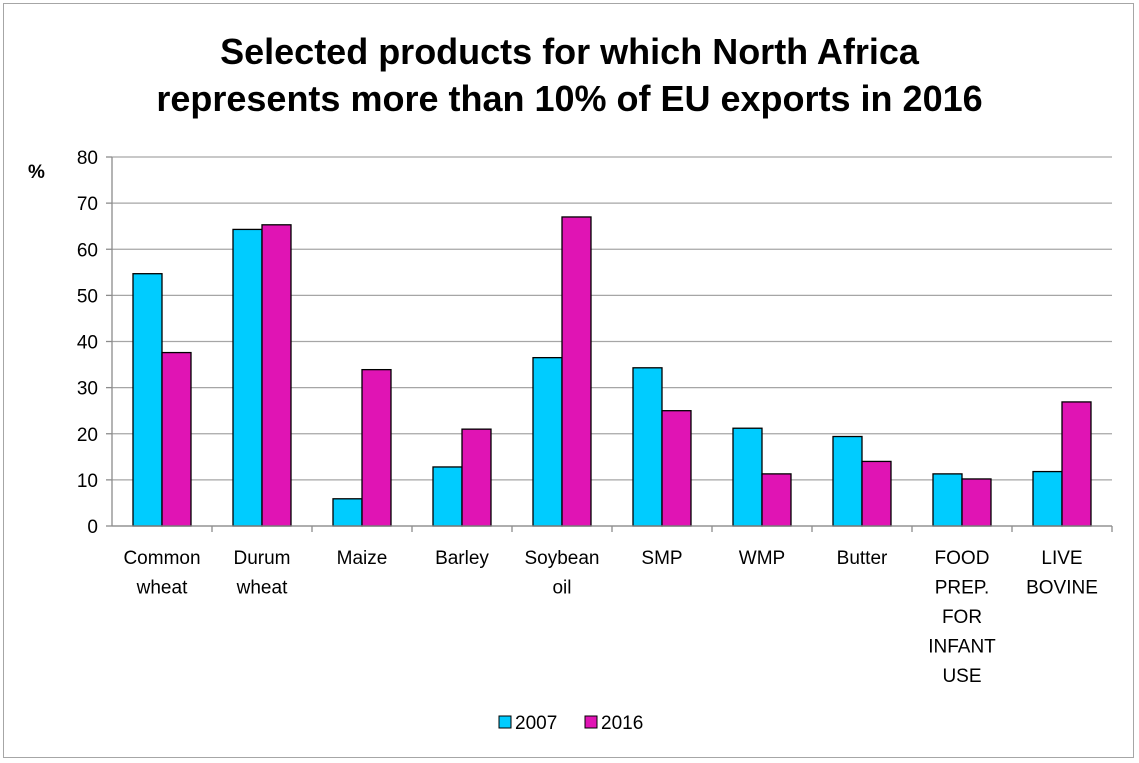 The image size is (1139, 763). Describe the element at coordinates (961, 676) in the screenshot. I see `x-tick-label: USE` at that location.